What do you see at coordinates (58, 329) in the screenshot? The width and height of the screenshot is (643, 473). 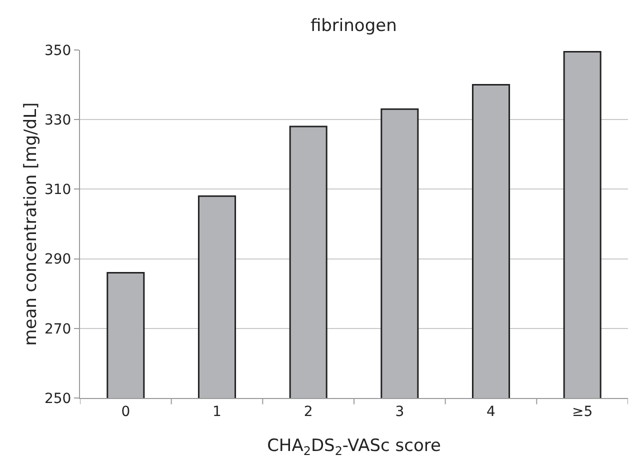 I see `y-tick-label: 270` at bounding box center [58, 329].